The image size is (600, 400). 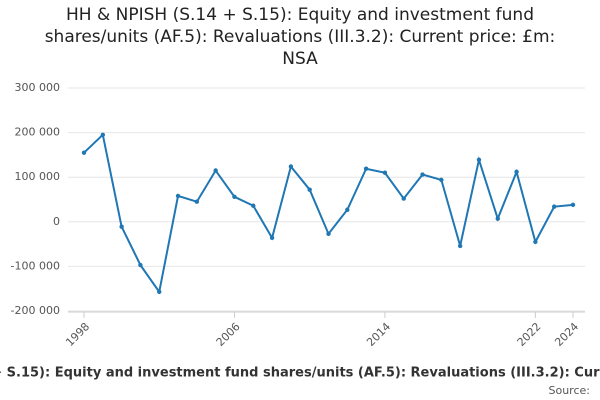 What do you see at coordinates (56, 221) in the screenshot?
I see `y-tick-label: 0` at bounding box center [56, 221].